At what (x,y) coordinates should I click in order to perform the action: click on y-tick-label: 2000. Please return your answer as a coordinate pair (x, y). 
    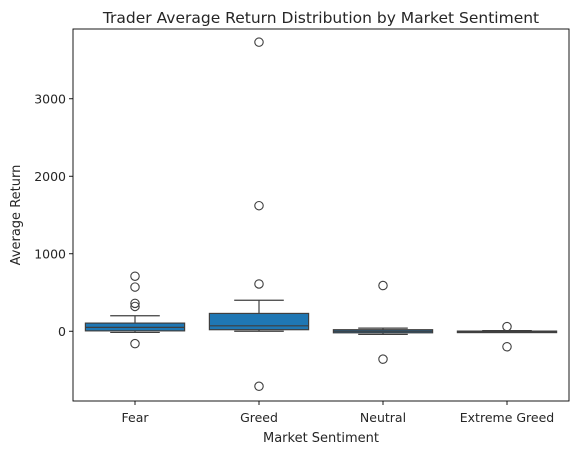
    Looking at the image, I should click on (50, 176).